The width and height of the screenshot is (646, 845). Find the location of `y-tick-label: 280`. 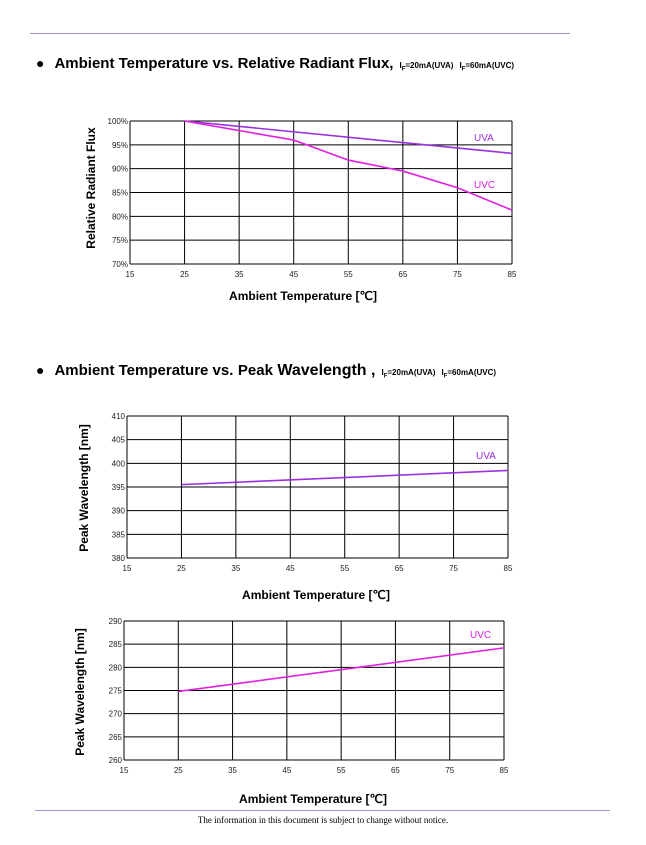

y-tick-label: 280 is located at coordinates (116, 667).